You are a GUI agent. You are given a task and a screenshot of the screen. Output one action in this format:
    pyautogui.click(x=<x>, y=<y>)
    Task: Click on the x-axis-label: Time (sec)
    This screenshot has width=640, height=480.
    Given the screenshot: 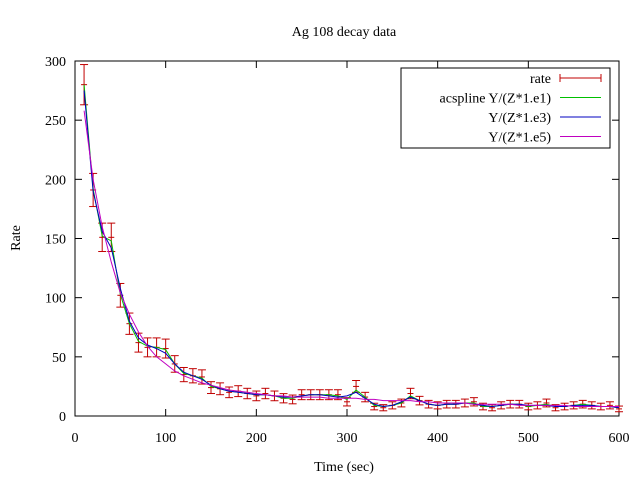 What is the action you would take?
    pyautogui.click(x=344, y=467)
    